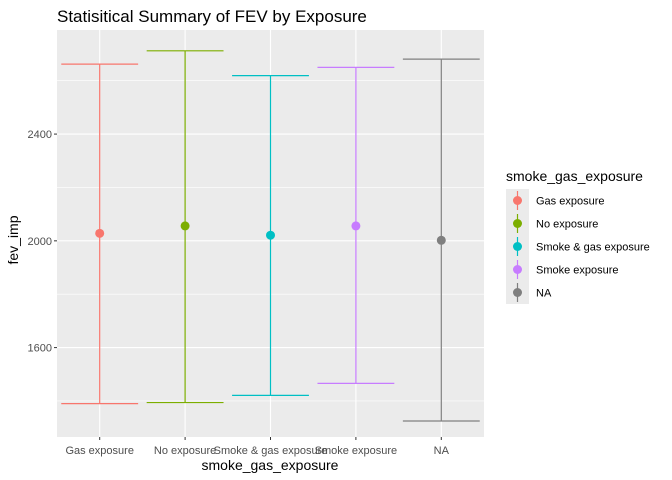 This screenshot has height=480, width=672. I want to click on chart-title: Statisitical Summary of FEV by Exposure, so click(212, 16).